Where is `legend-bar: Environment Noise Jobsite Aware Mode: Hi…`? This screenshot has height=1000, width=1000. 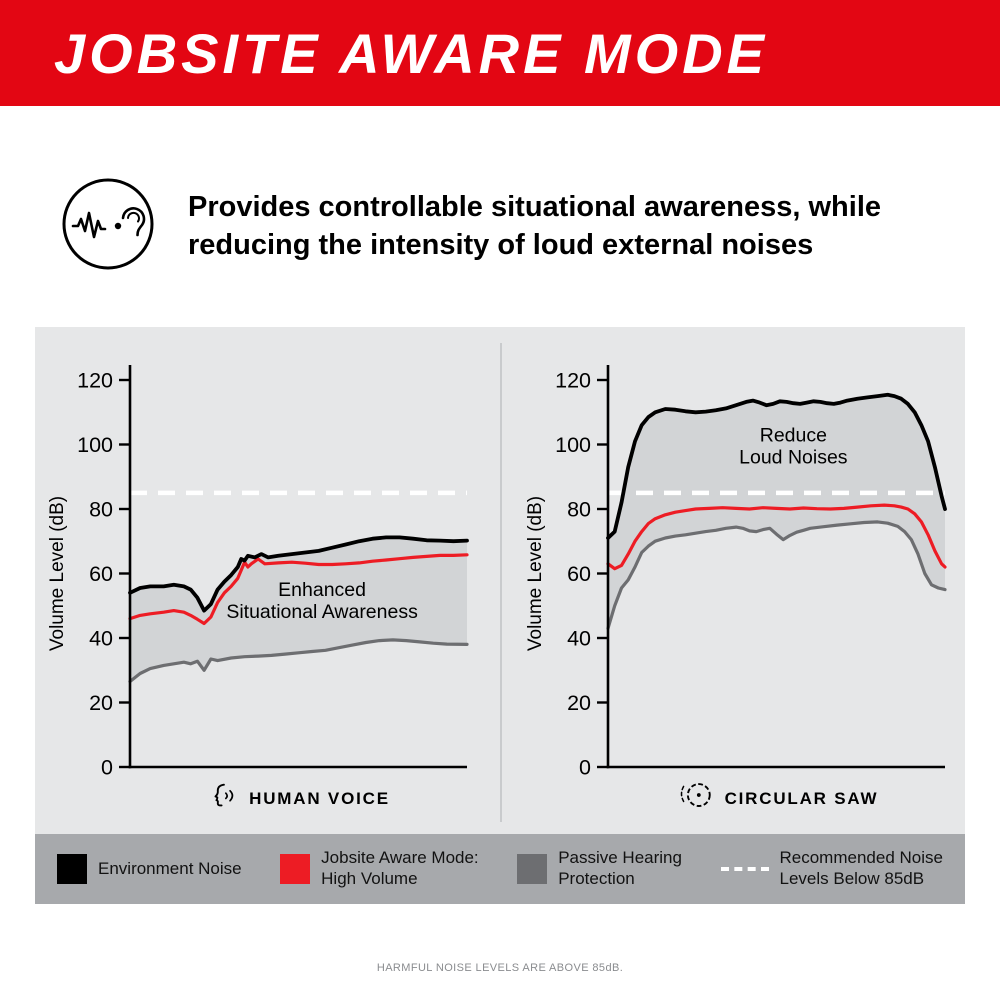
legend-bar: Environment Noise Jobsite Aware Mode: Hi… is located at coordinates (500, 869).